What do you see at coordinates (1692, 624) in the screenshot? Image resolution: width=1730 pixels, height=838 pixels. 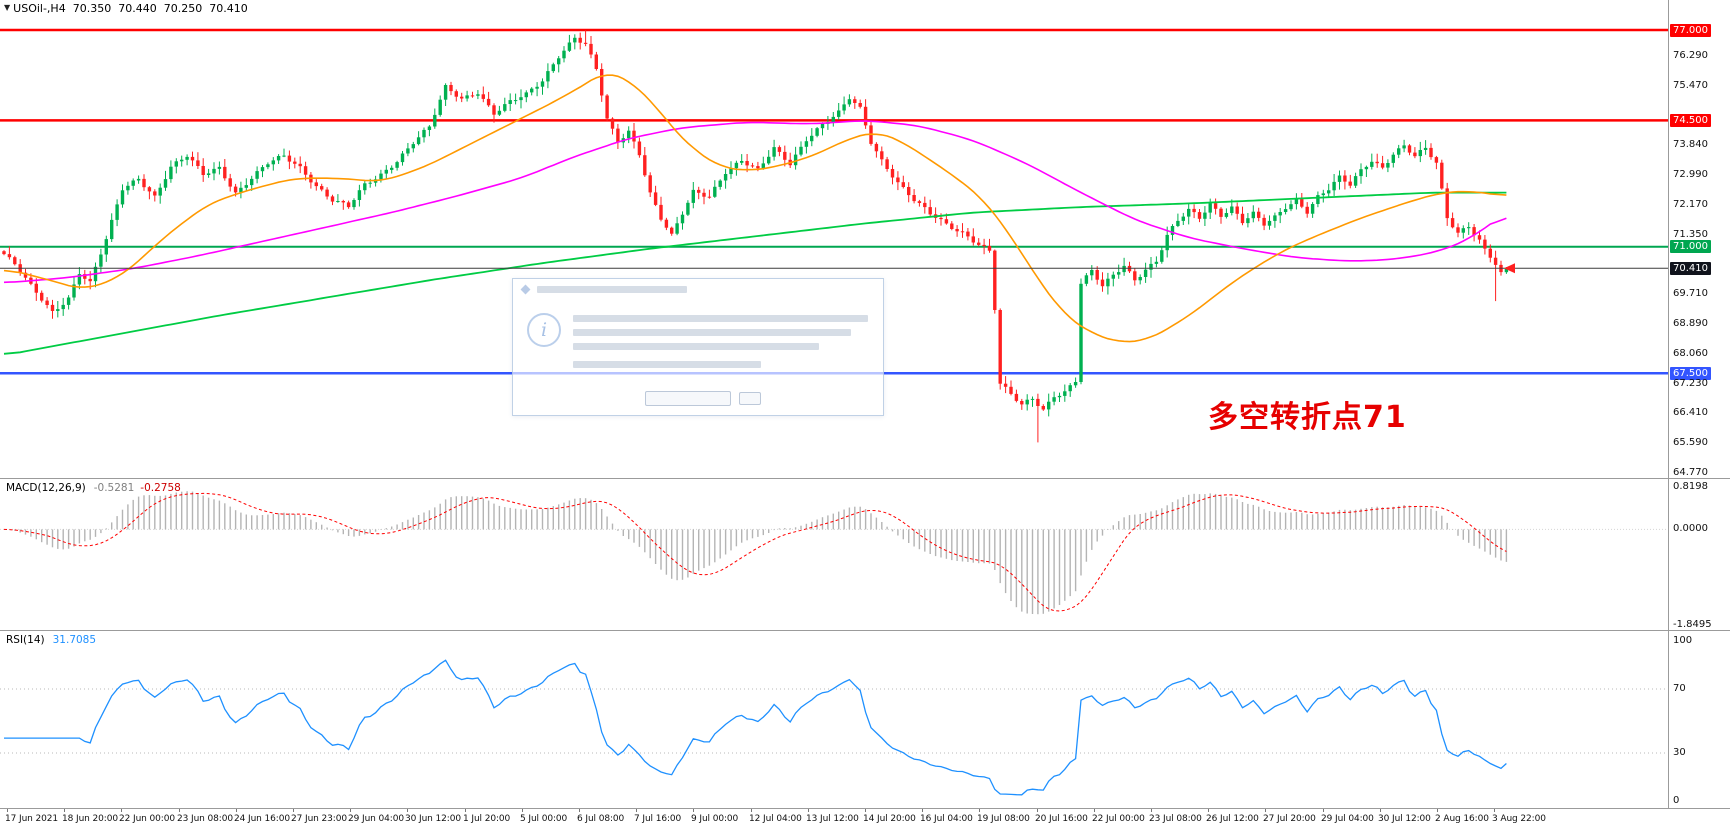 I see `macd-tick-label: -1.8495` at bounding box center [1692, 624].